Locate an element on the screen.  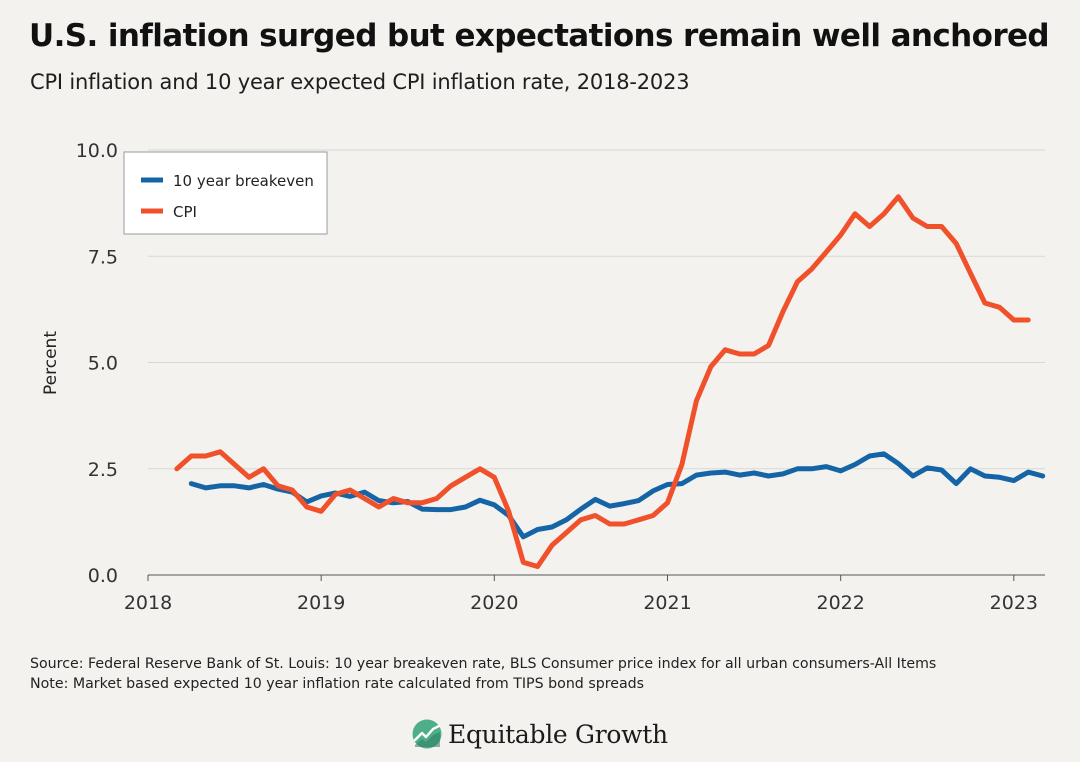
x-tick-label: 2018 is located at coordinates (148, 603).